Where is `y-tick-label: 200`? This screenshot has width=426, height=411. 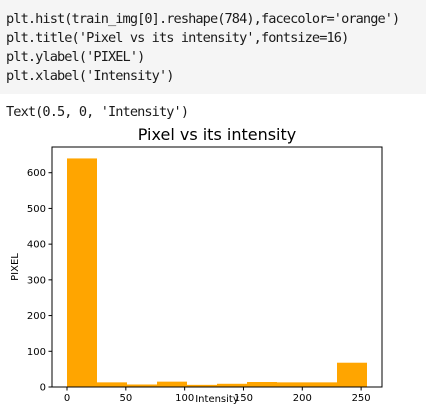
y-tick-label: 200 is located at coordinates (36, 316).